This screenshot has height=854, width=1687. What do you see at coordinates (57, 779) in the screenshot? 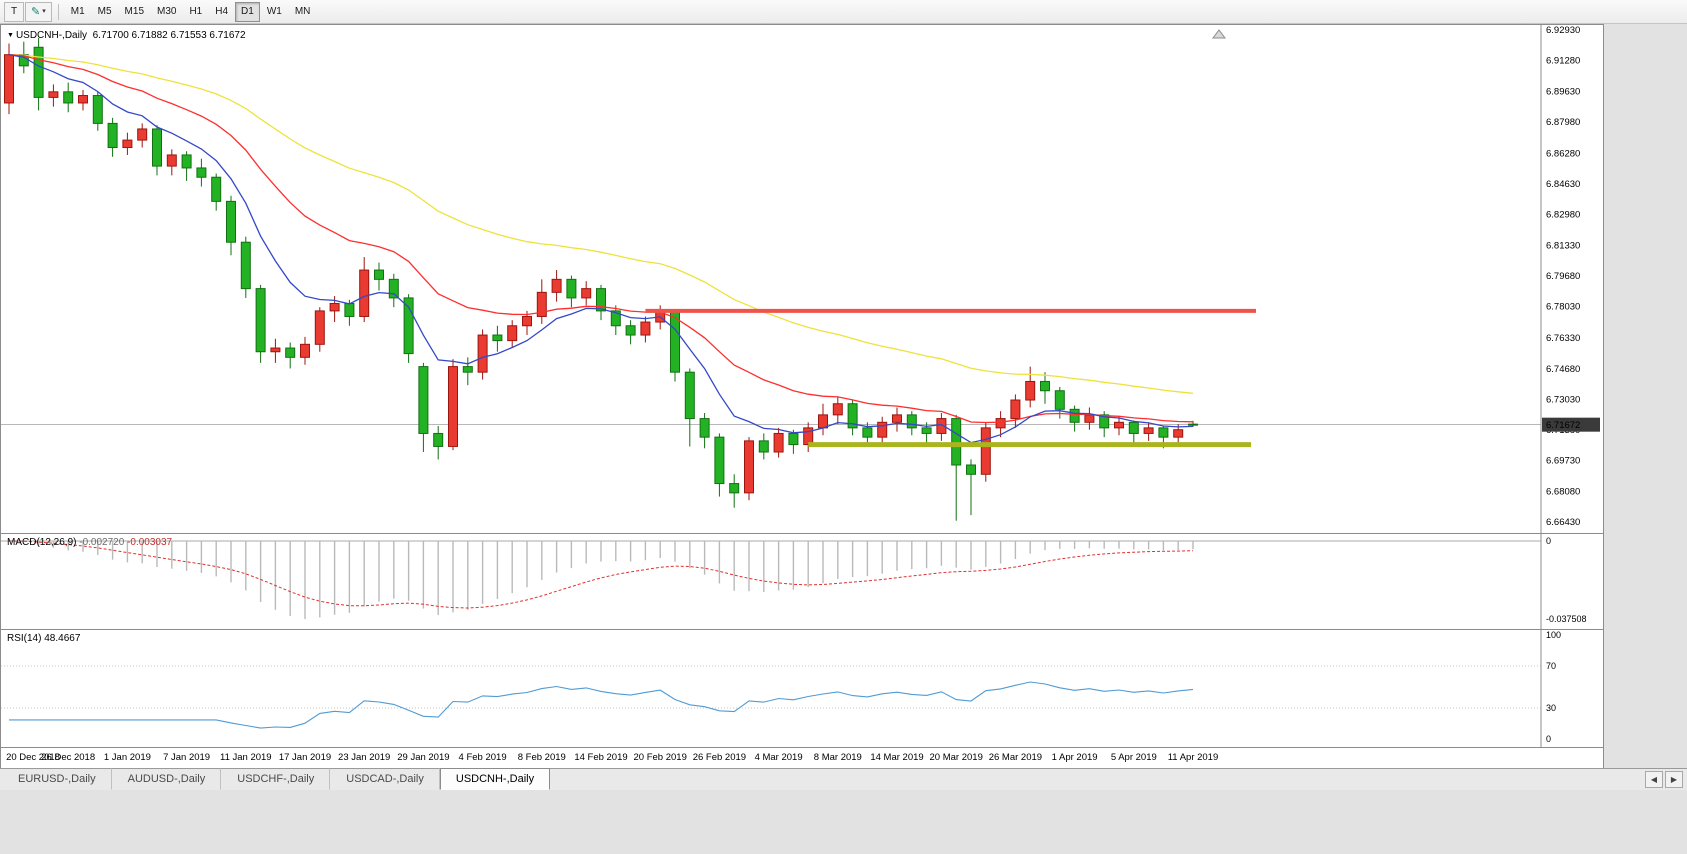
I see `chart-tab-eurusddaily: EURUSD-,Daily` at bounding box center [57, 779].